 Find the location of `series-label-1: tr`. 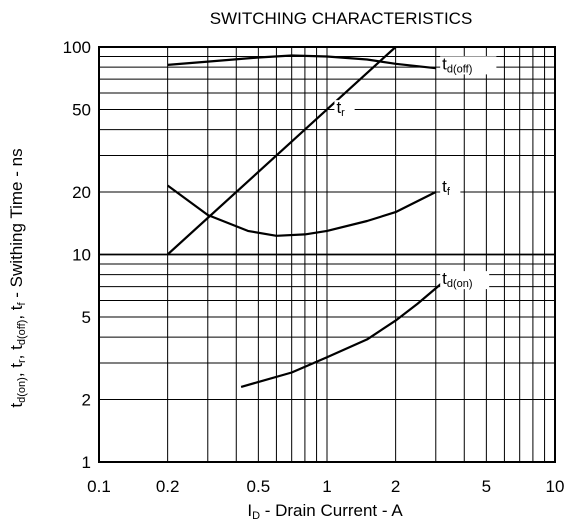

series-label-1: tr is located at coordinates (340, 108).